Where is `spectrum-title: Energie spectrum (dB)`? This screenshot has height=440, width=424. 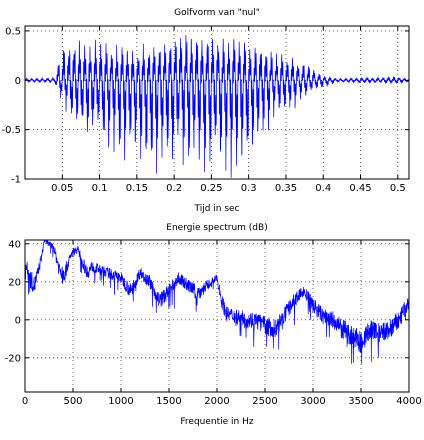 spectrum-title: Energie spectrum (dB) is located at coordinates (216, 228).